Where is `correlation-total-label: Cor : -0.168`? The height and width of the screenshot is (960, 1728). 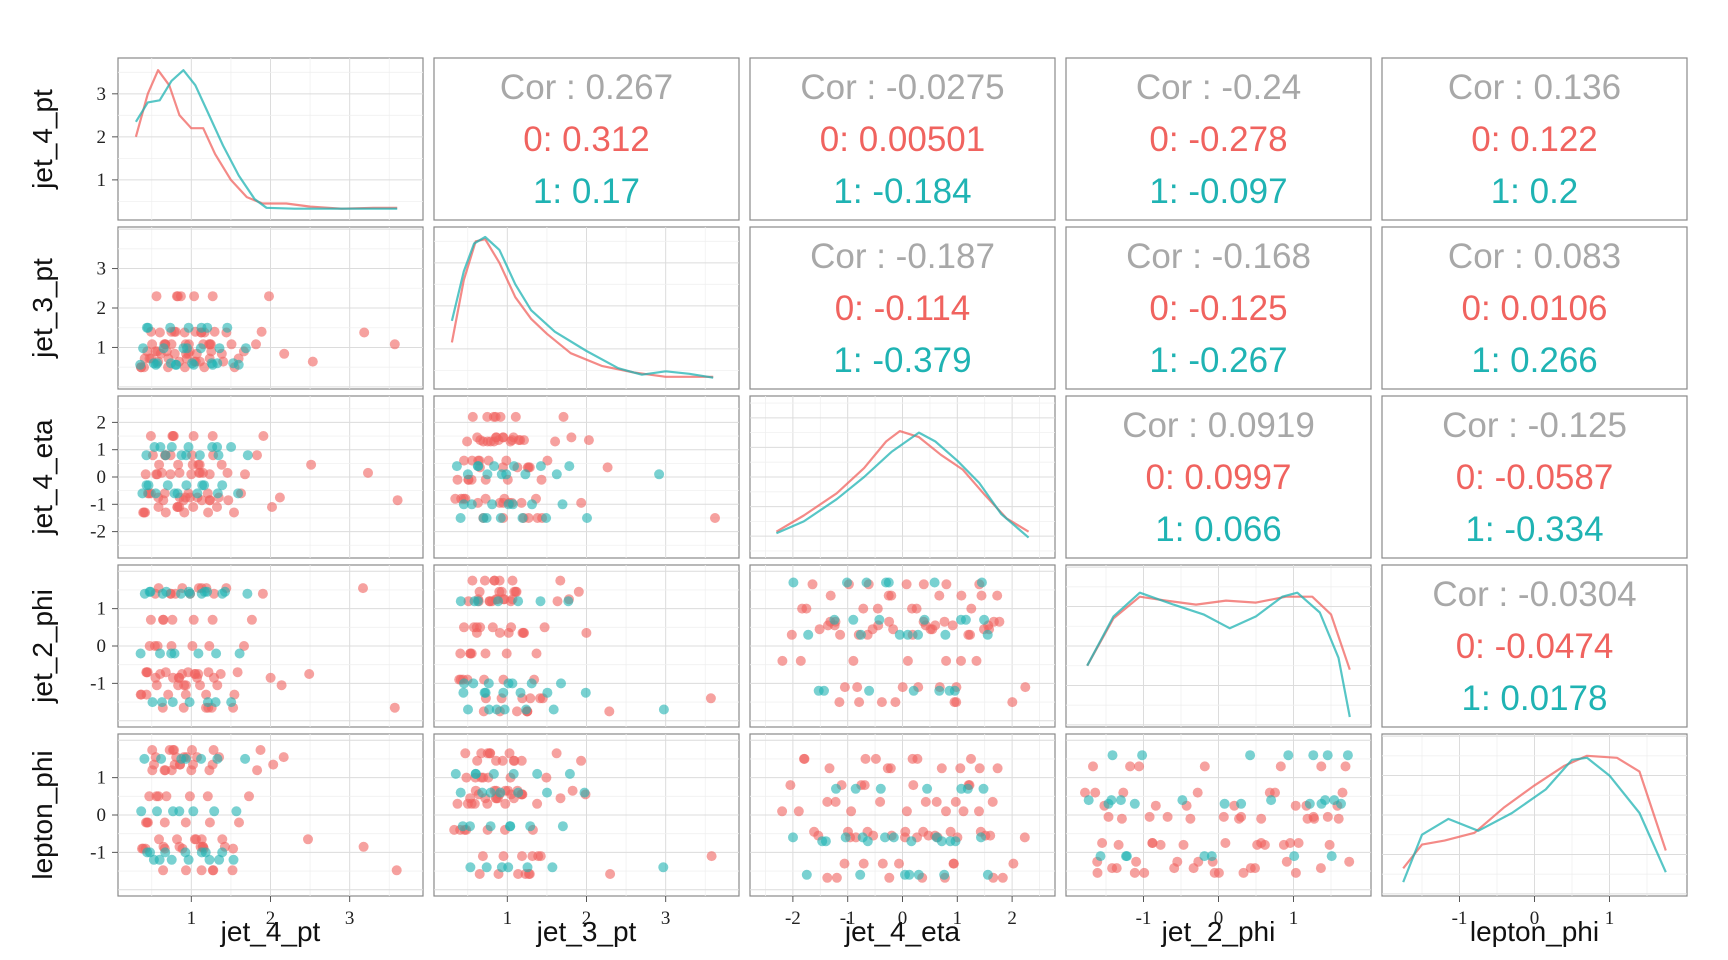 correlation-total-label: Cor : -0.168 is located at coordinates (1218, 256).